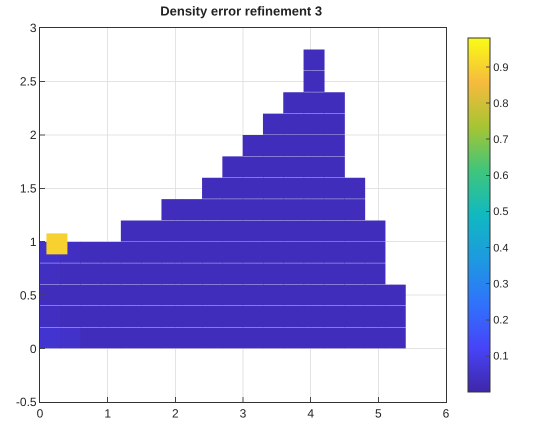 The height and width of the screenshot is (432, 536). What do you see at coordinates (500, 284) in the screenshot?
I see `color-bar-label: 0.3` at bounding box center [500, 284].